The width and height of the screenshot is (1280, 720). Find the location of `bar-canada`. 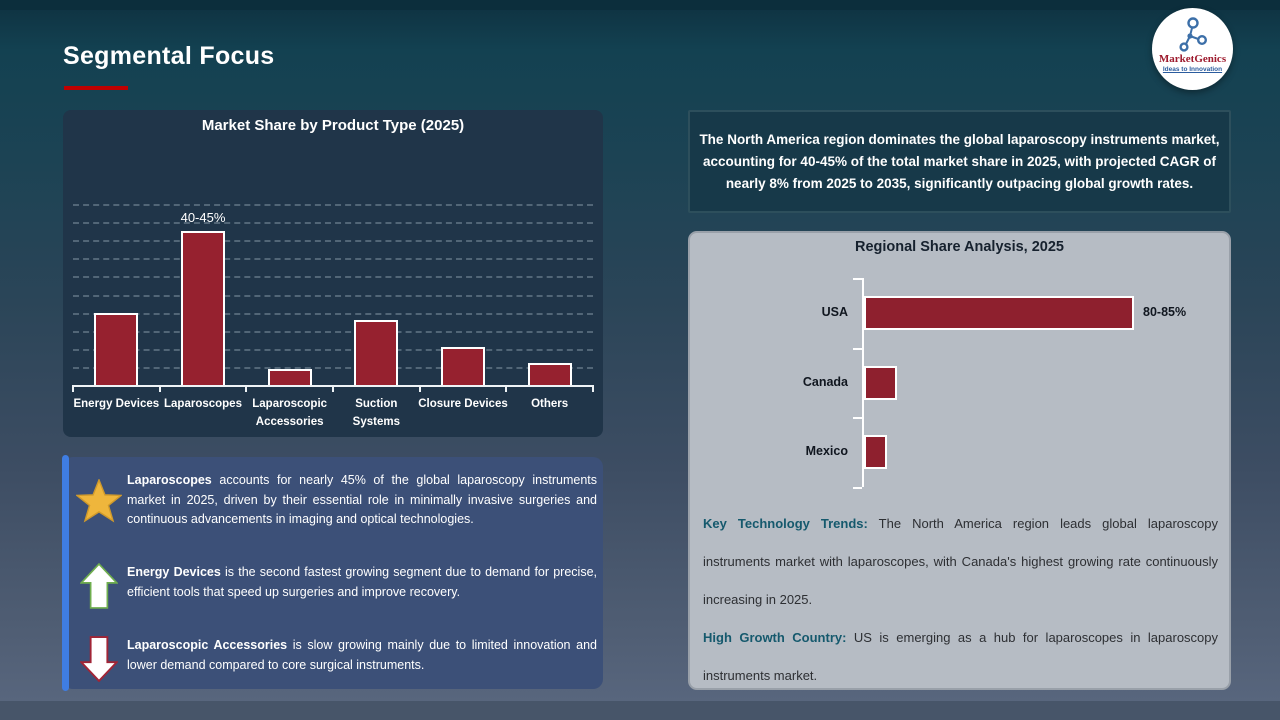

bar-canada is located at coordinates (880, 382).